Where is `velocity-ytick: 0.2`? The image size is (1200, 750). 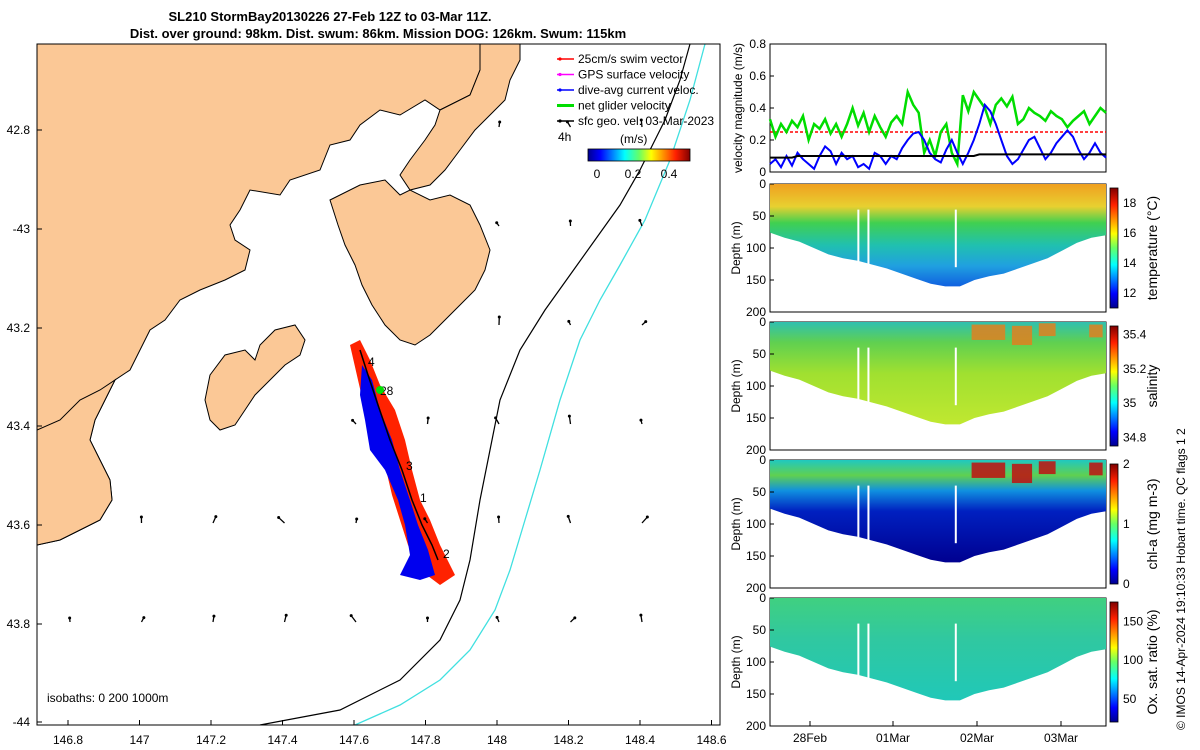 velocity-ytick: 0.2 is located at coordinates (757, 140).